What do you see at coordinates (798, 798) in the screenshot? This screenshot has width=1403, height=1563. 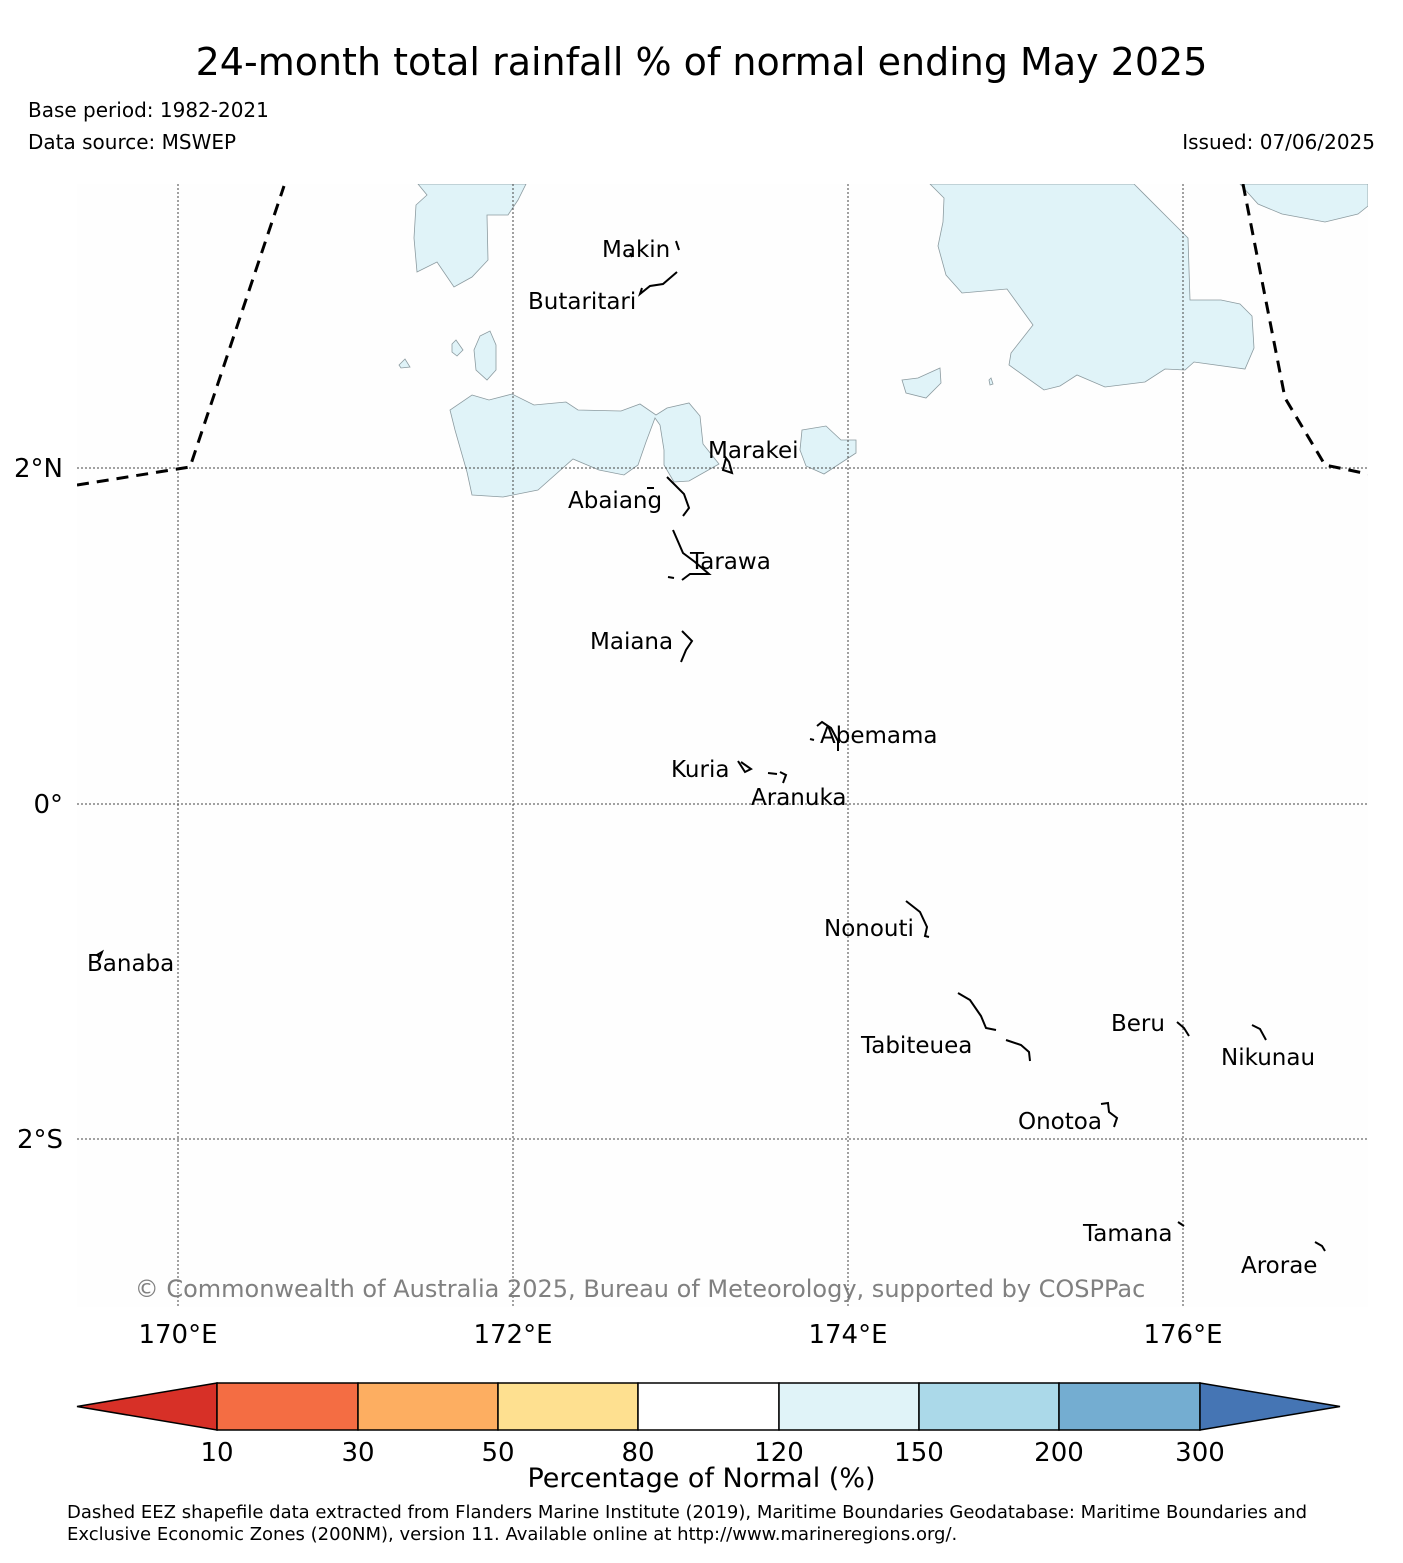 I see `place-label-aranuka: Aranuka` at bounding box center [798, 798].